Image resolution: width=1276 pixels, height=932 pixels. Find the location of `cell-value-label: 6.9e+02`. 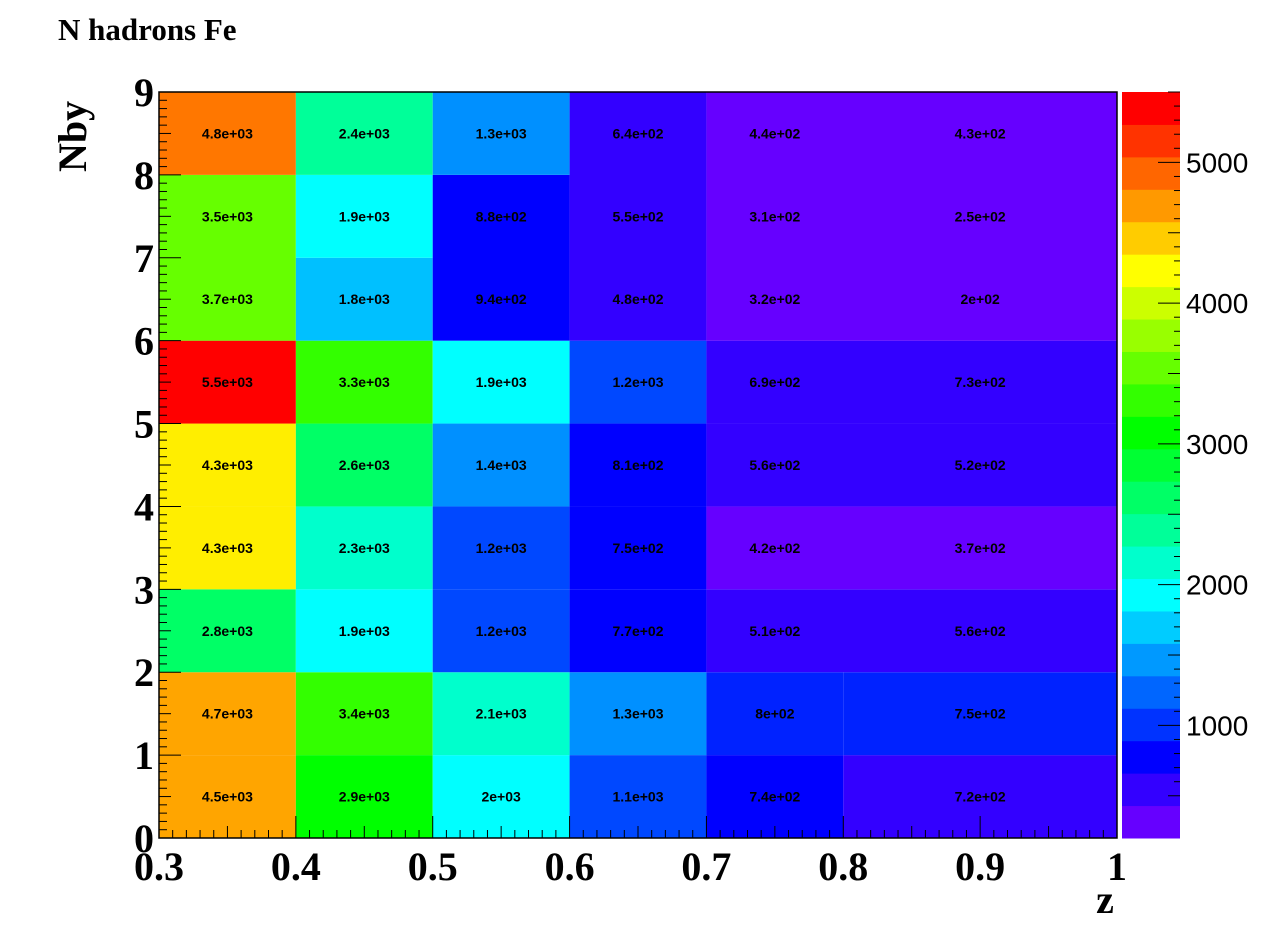

cell-value-label: 6.9e+02 is located at coordinates (774, 382).